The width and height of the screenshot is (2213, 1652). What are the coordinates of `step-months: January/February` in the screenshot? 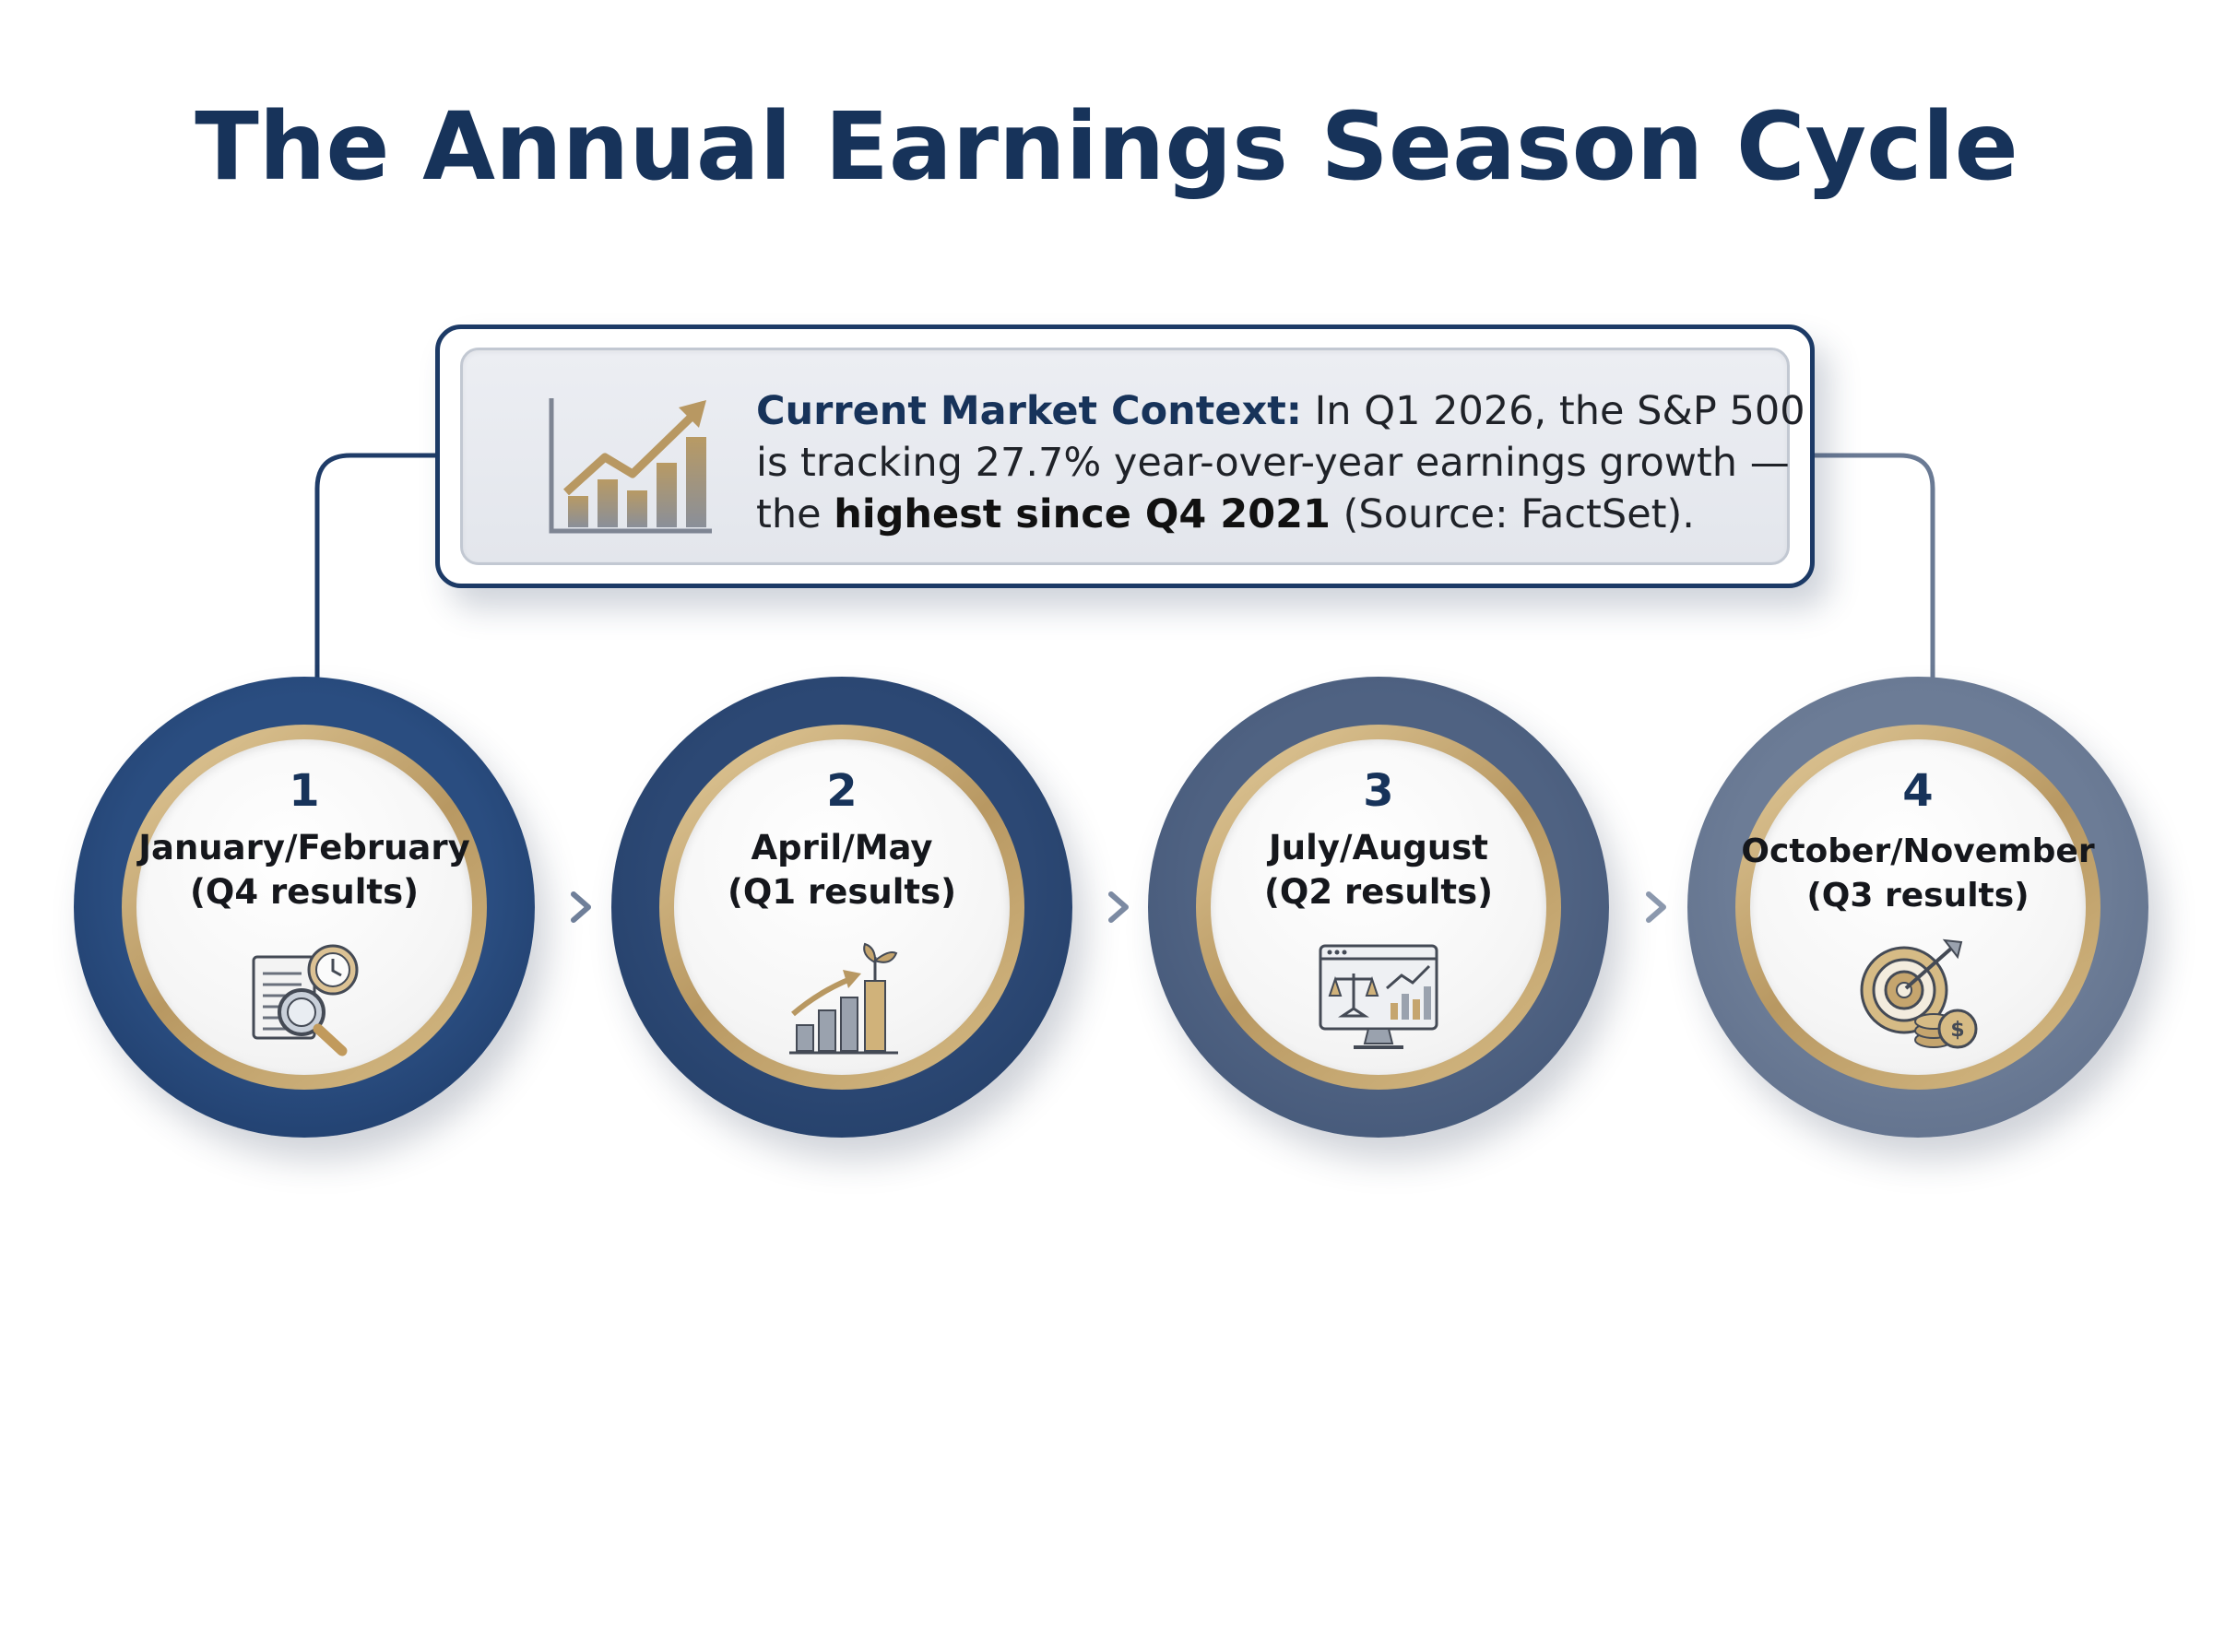 It's located at (304, 847).